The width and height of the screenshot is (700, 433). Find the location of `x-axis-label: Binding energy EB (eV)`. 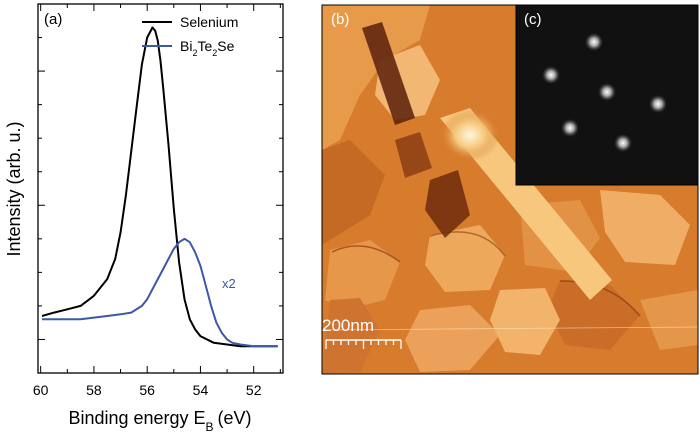

x-axis-label: Binding energy EB (eV) is located at coordinates (159, 420).